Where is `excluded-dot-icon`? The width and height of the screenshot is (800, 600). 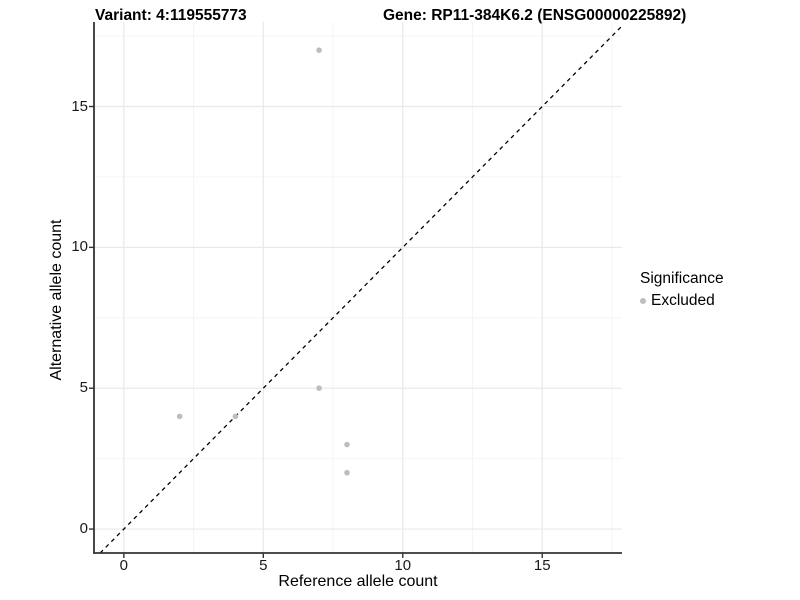
excluded-dot-icon is located at coordinates (643, 301).